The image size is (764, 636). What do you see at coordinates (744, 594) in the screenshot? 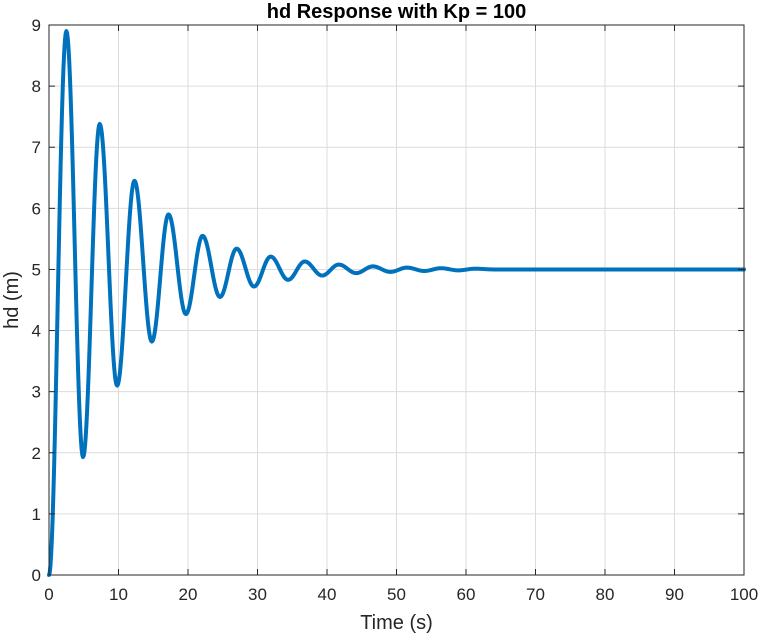
I see `x-tick-label: 100` at bounding box center [744, 594].